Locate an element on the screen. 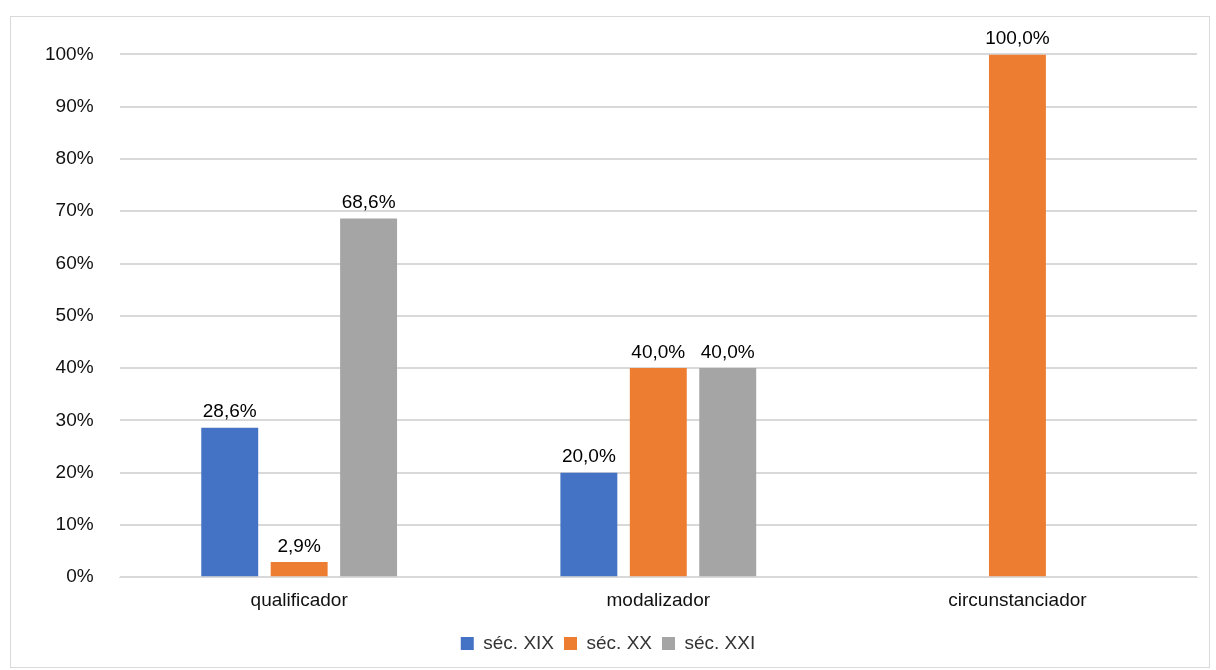  y-tick-label: 90% is located at coordinates (74, 105).